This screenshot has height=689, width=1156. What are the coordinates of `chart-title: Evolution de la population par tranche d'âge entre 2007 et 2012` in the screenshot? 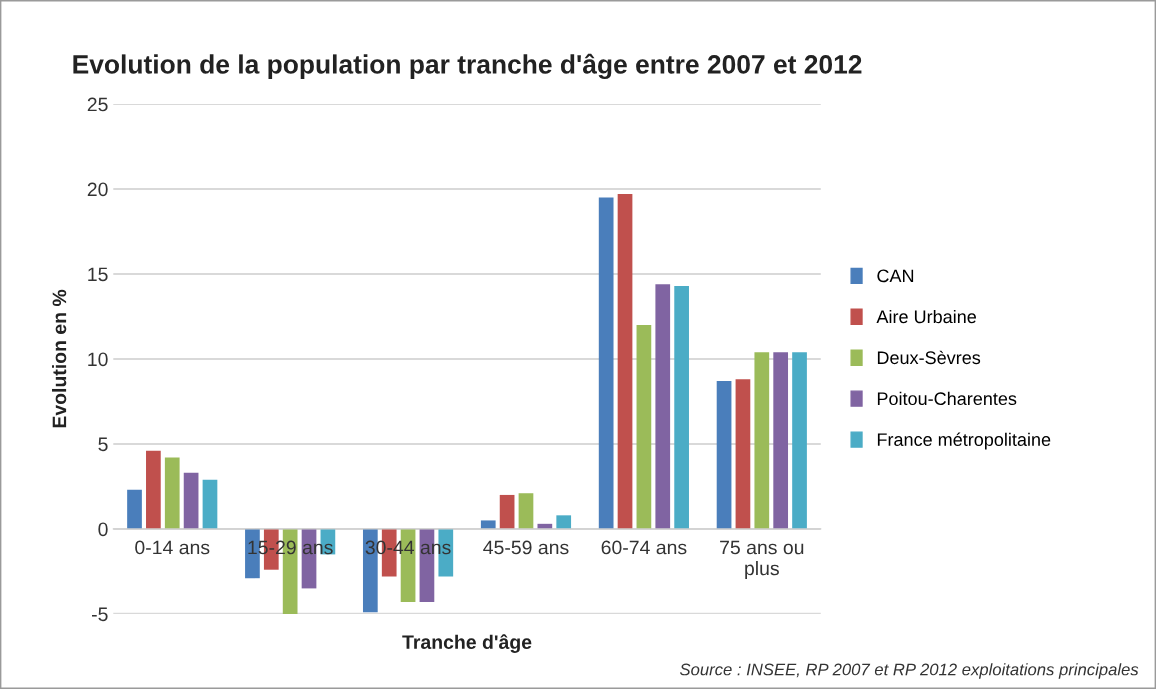 It's located at (467, 66).